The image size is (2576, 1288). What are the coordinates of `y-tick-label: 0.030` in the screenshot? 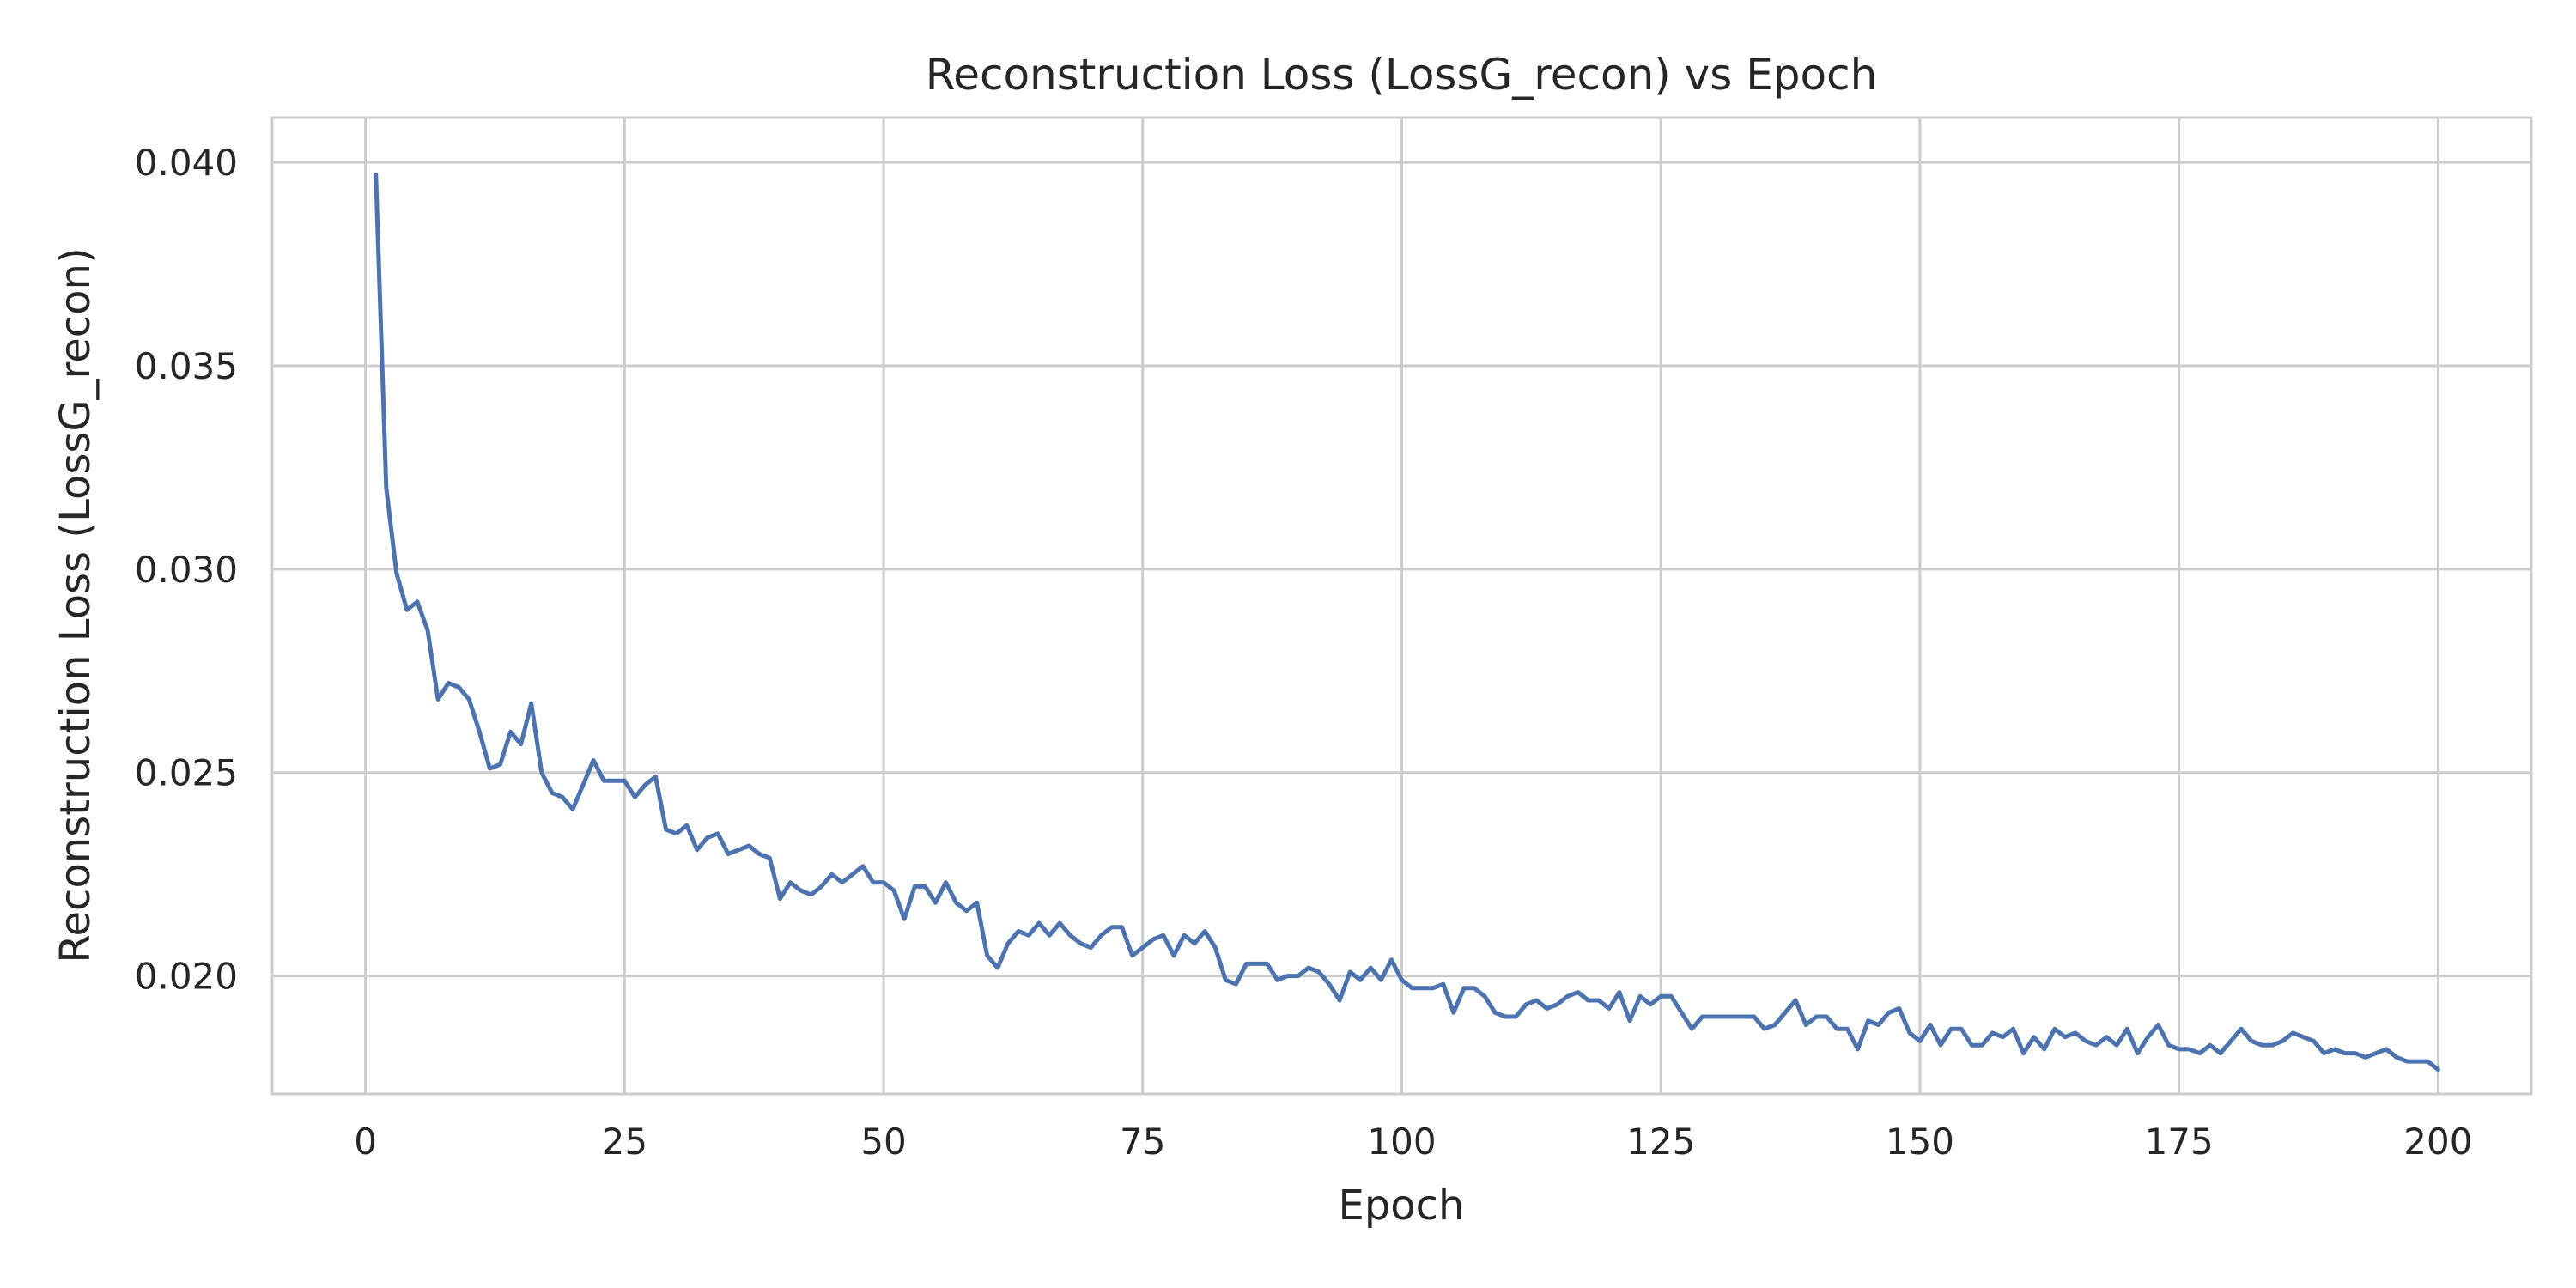 It's located at (186, 570).